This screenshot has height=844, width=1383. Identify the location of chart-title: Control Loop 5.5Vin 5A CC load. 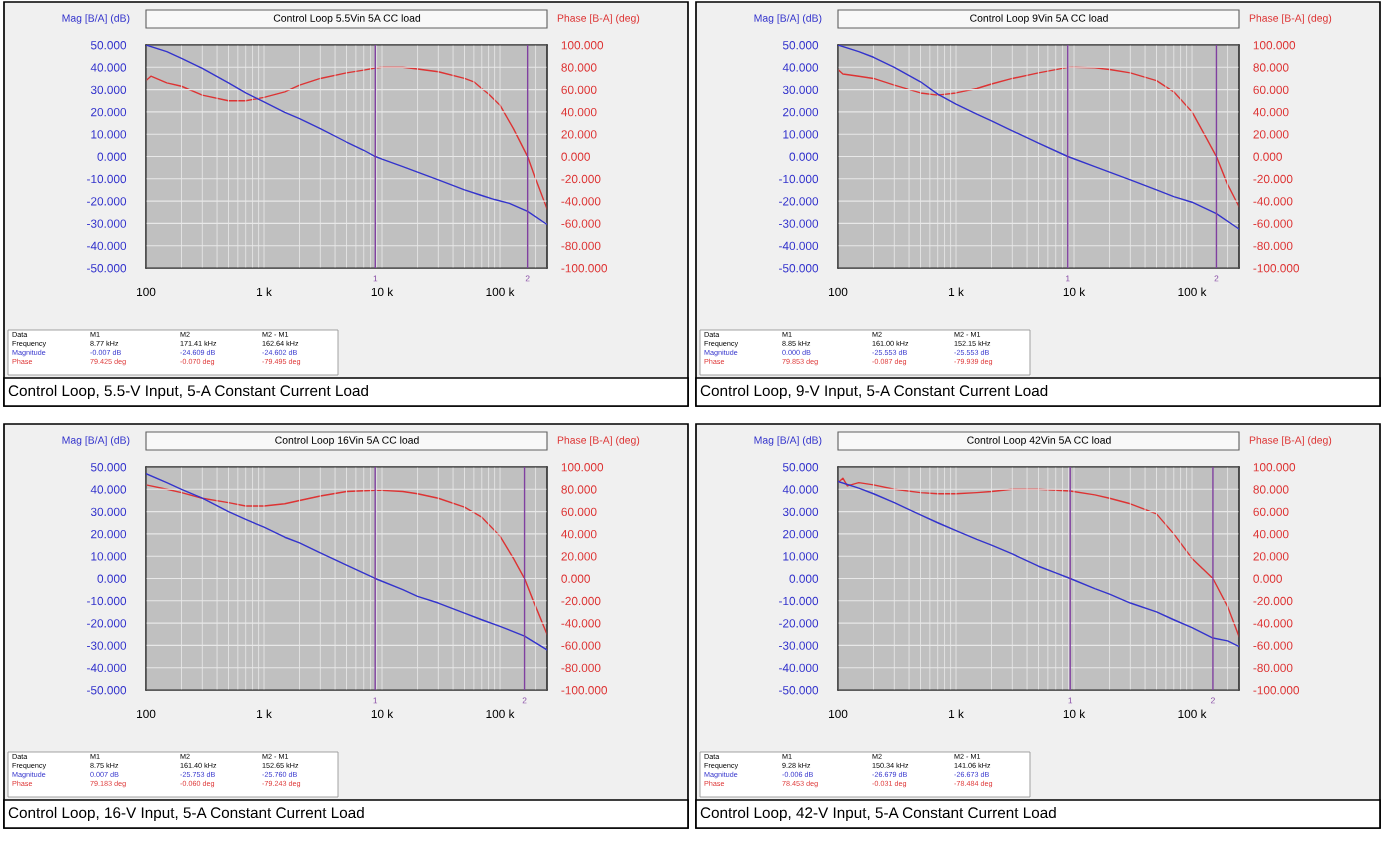
(347, 19).